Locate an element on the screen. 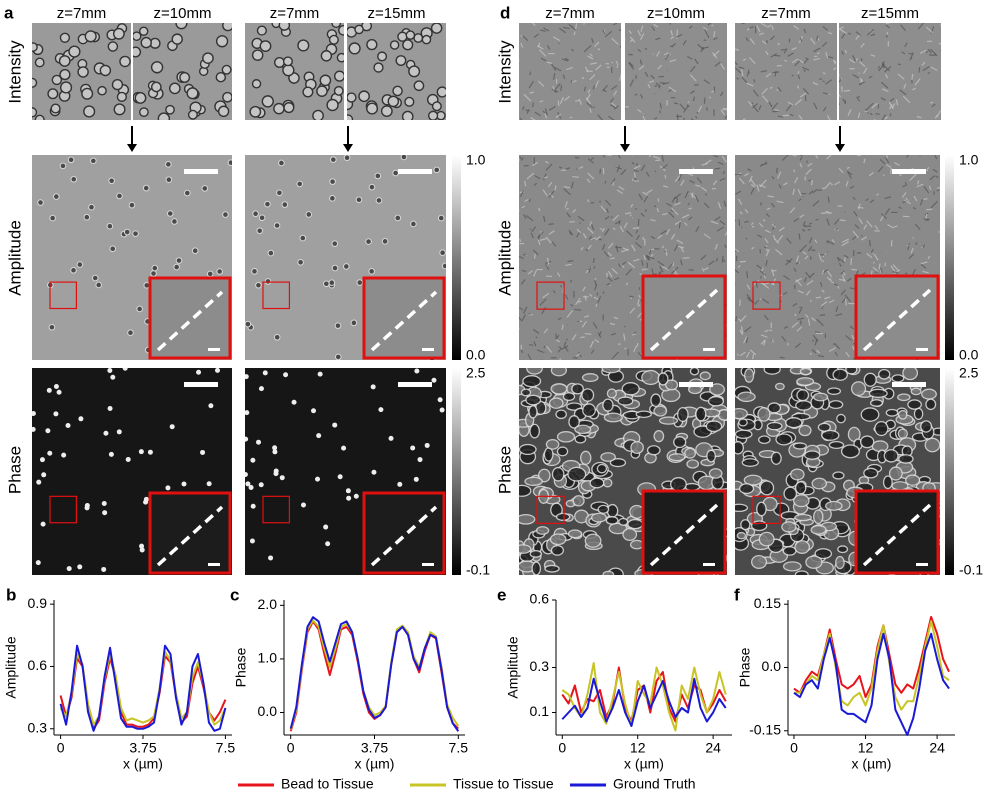 The width and height of the screenshot is (996, 795). scale-bar is located at coordinates (909, 171).